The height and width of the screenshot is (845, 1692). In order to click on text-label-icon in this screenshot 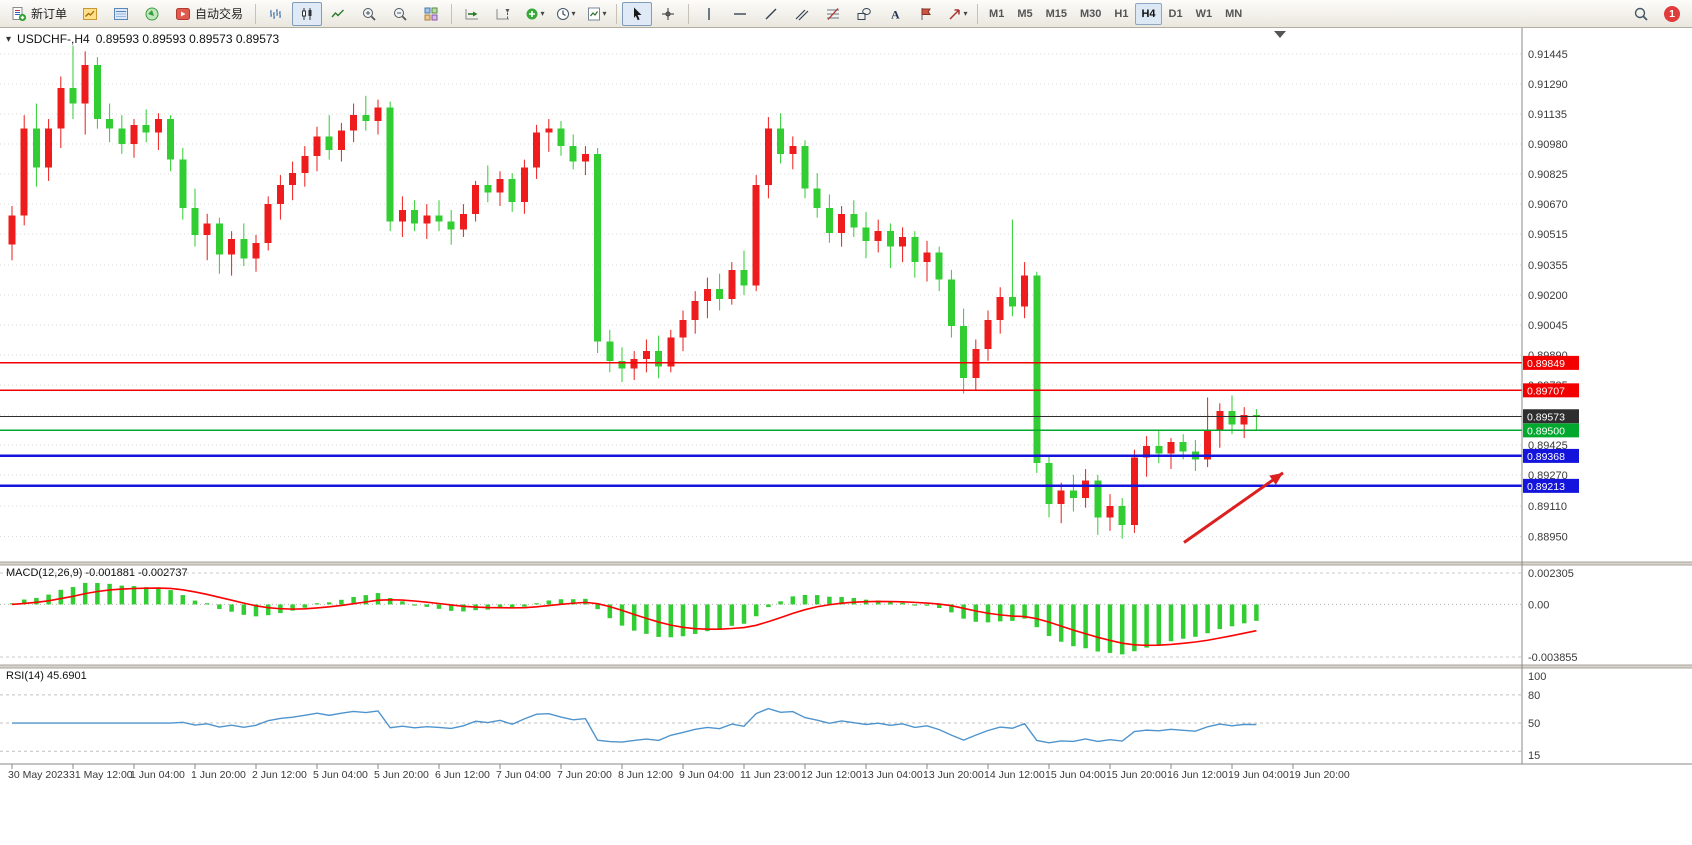, I will do `click(926, 13)`.